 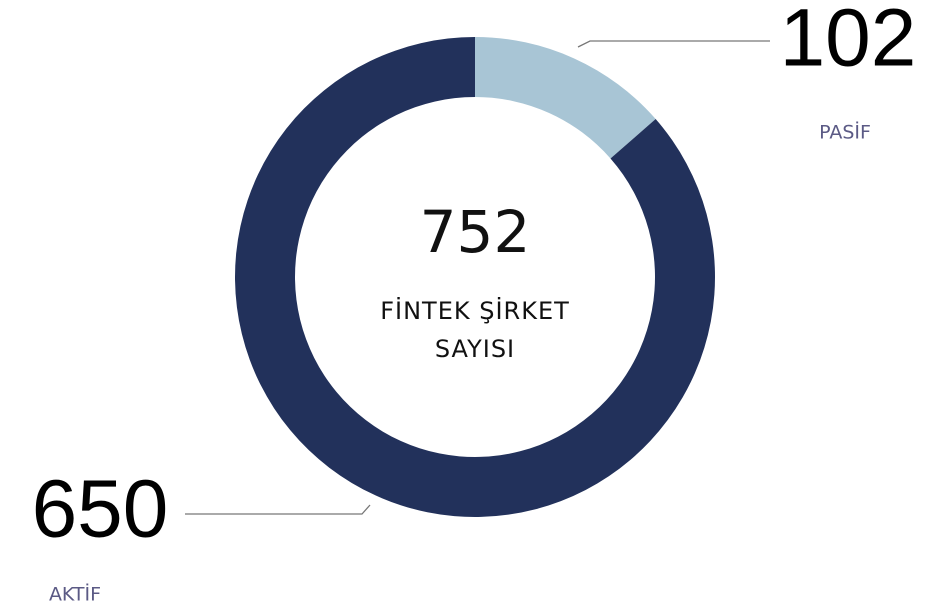 What do you see at coordinates (848, 42) in the screenshot?
I see `value-label: 102` at bounding box center [848, 42].